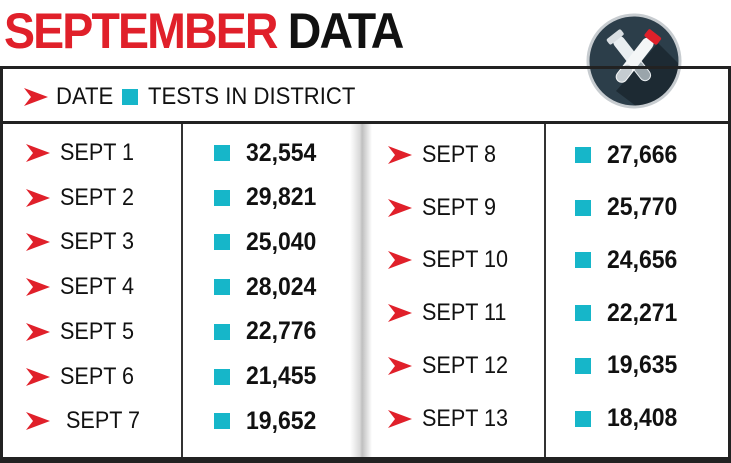 The width and height of the screenshot is (731, 463). I want to click on date-label: SEPT 8, so click(459, 154).